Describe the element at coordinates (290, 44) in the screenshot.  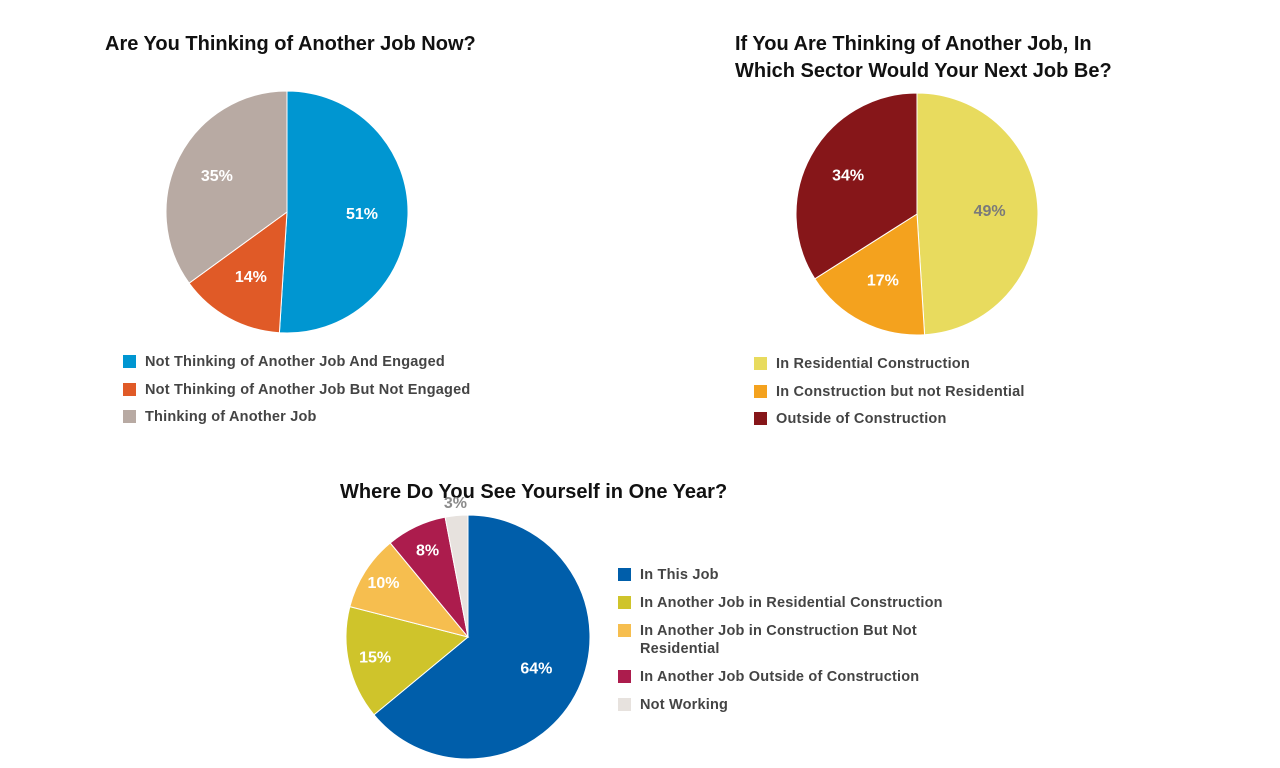
I see `chart-title-thinking-another-job: Are You Thinking of Another Job Now?` at that location.